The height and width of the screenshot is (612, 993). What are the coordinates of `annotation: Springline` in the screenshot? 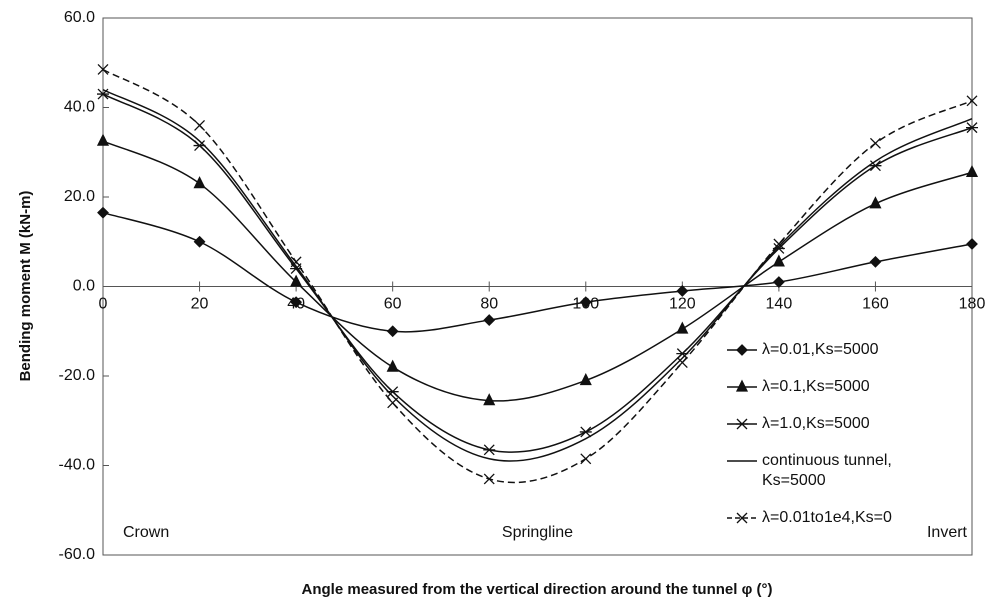 It's located at (537, 532).